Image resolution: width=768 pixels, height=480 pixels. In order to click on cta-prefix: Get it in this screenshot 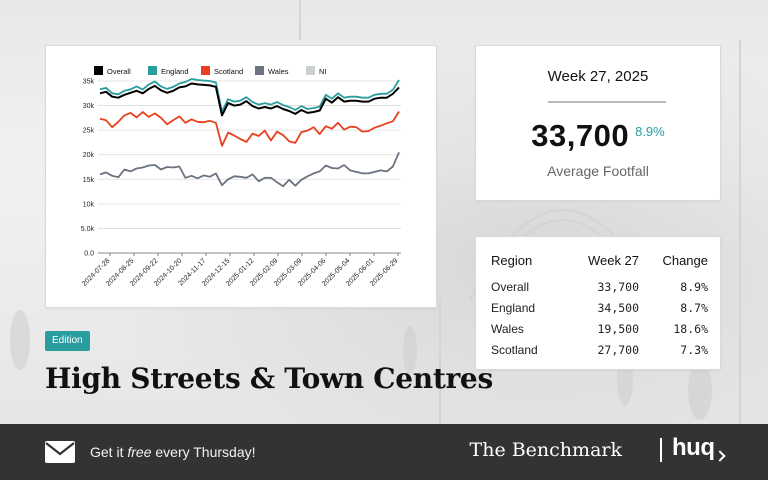, I will do `click(109, 452)`.